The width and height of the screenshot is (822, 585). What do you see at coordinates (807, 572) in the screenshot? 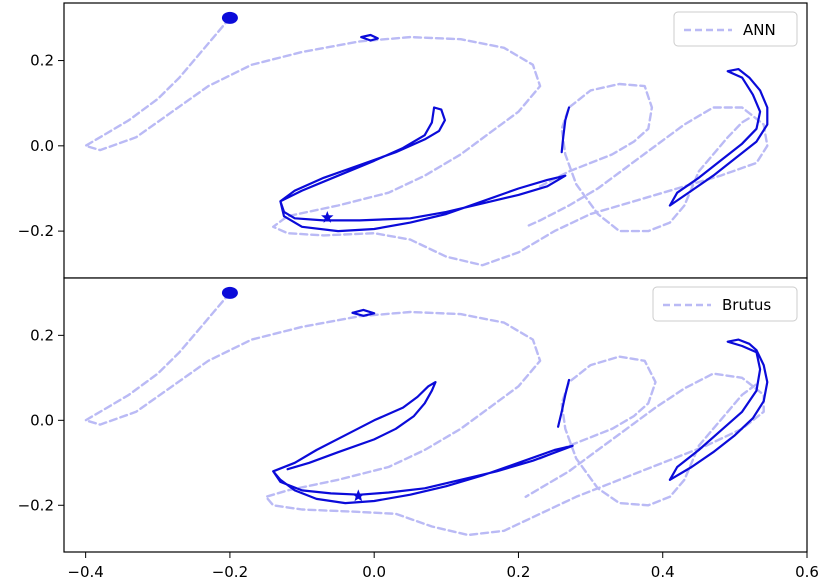
I see `x-tick-label: 0.6` at bounding box center [807, 572].